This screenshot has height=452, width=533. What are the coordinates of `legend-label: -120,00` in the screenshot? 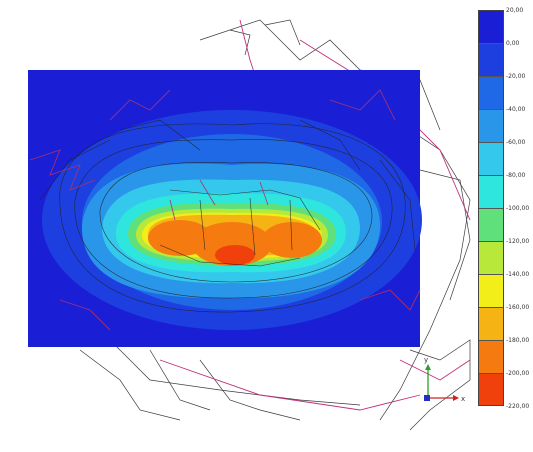 It's located at (518, 241).